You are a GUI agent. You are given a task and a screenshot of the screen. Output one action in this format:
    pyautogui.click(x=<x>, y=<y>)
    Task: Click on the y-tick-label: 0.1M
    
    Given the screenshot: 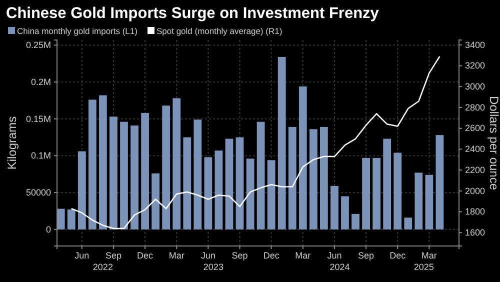 What is the action you would take?
    pyautogui.click(x=40, y=155)
    